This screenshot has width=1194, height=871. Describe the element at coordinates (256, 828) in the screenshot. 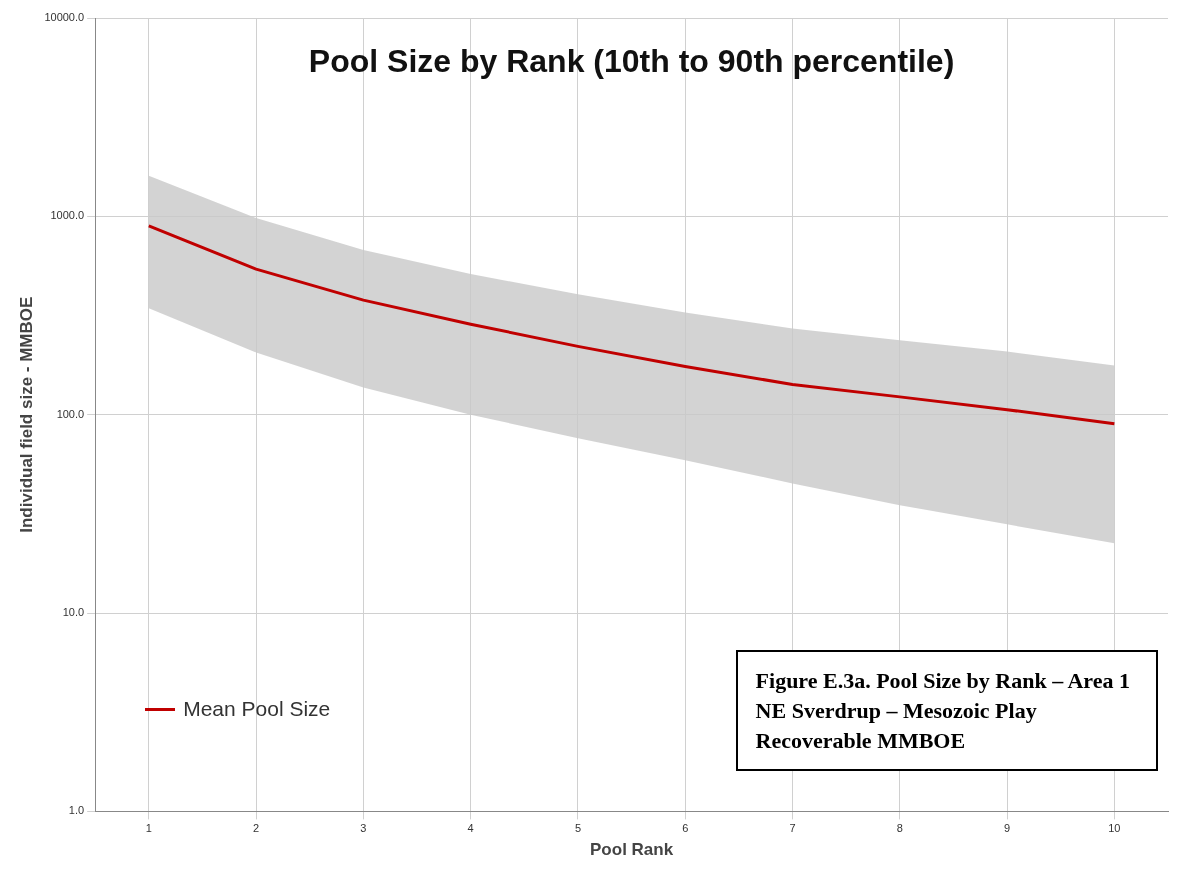

I see `x-tick-label: 2` at that location.